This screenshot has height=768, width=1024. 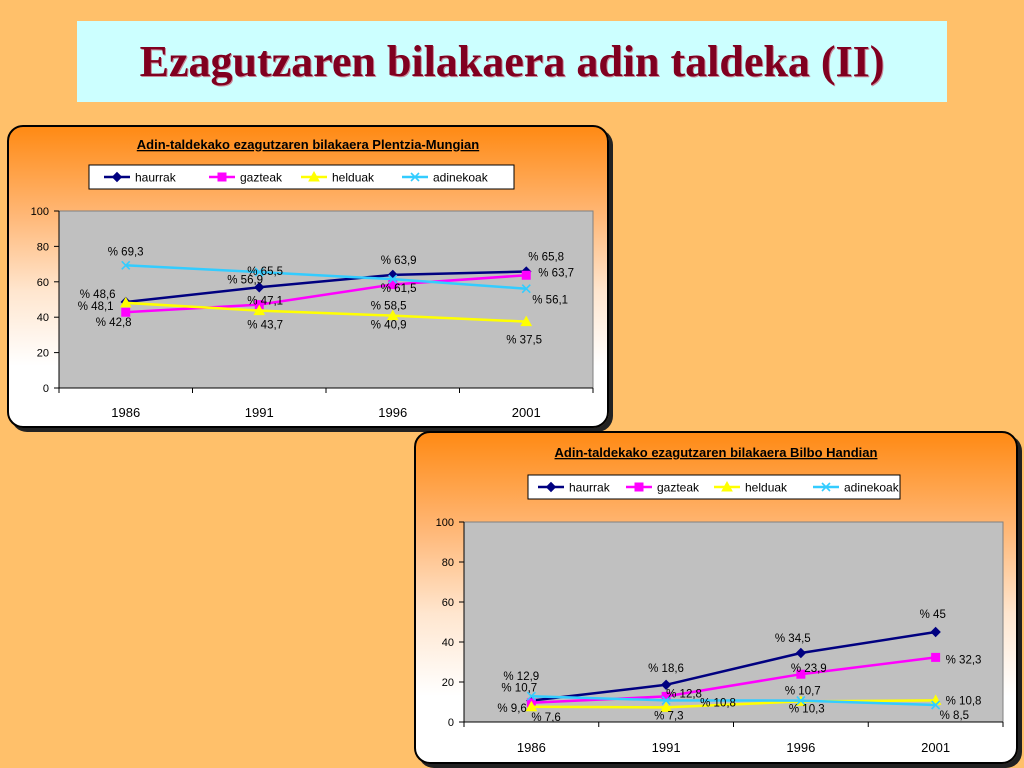 What do you see at coordinates (519, 689) in the screenshot?
I see `data-label-haurrak: % 10,7` at bounding box center [519, 689].